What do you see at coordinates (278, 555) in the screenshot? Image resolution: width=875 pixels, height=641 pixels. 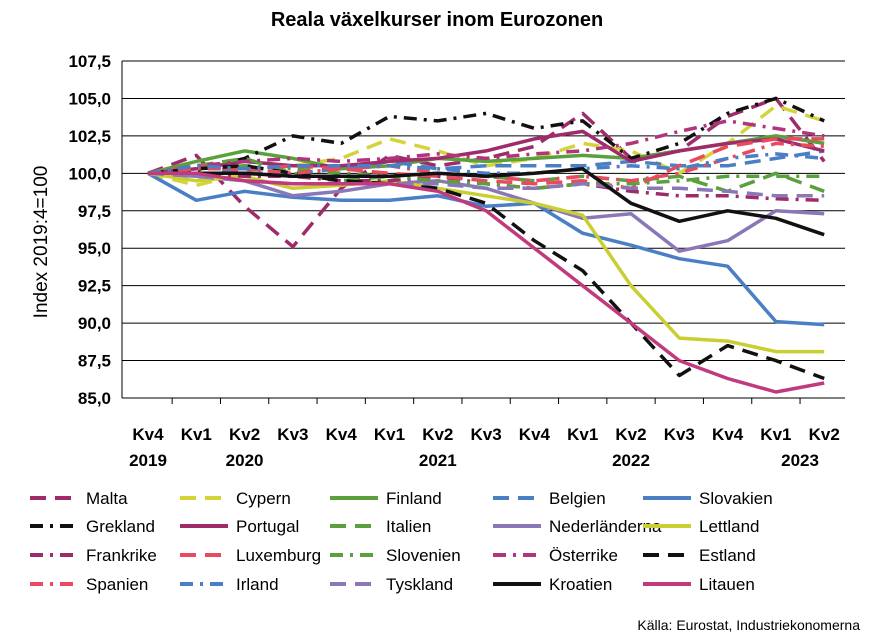 I see `legend-label: Luxemburg` at bounding box center [278, 555].